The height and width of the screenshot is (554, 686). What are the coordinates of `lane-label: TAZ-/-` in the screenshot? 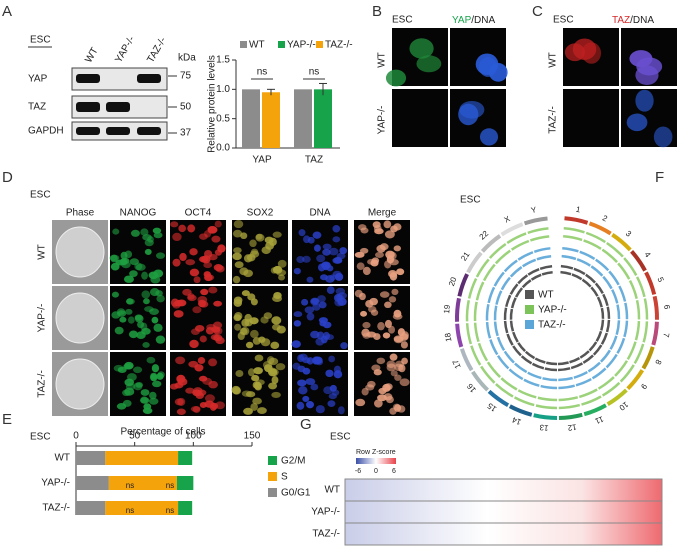 It's located at (156, 49).